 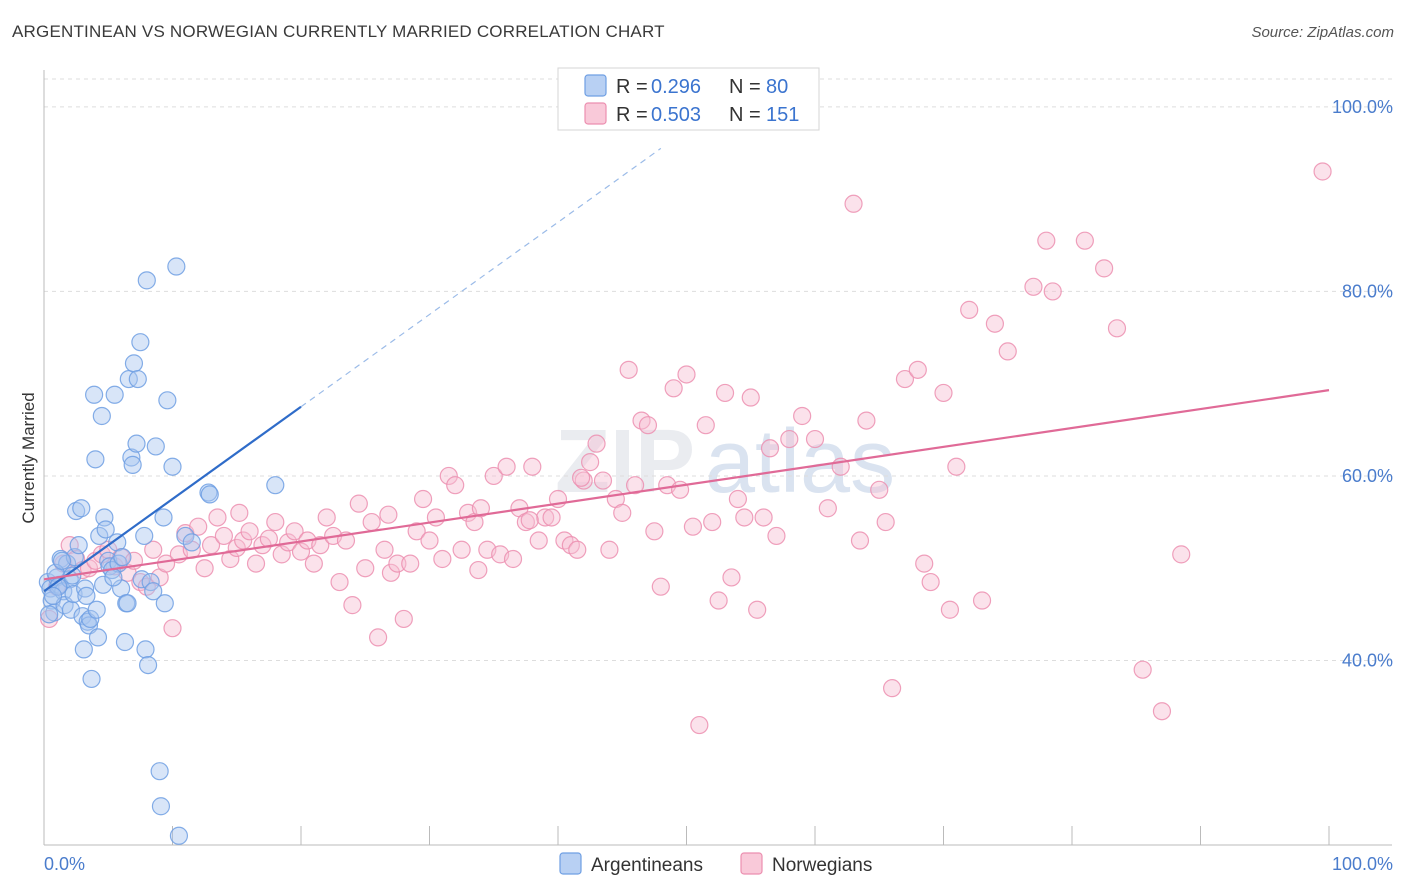 What do you see at coordinates (688, 99) in the screenshot?
I see `stats-legend: R = 0.296 N = 80 R = 0.503 N = 151` at bounding box center [688, 99].